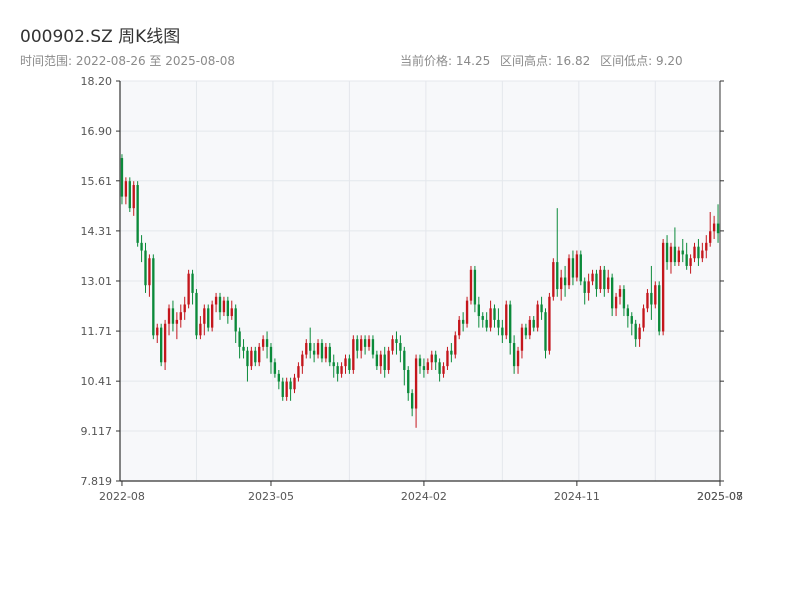  What do you see at coordinates (641, 61) in the screenshot?
I see `range-low-label: 区间低点: 9.20` at bounding box center [641, 61].